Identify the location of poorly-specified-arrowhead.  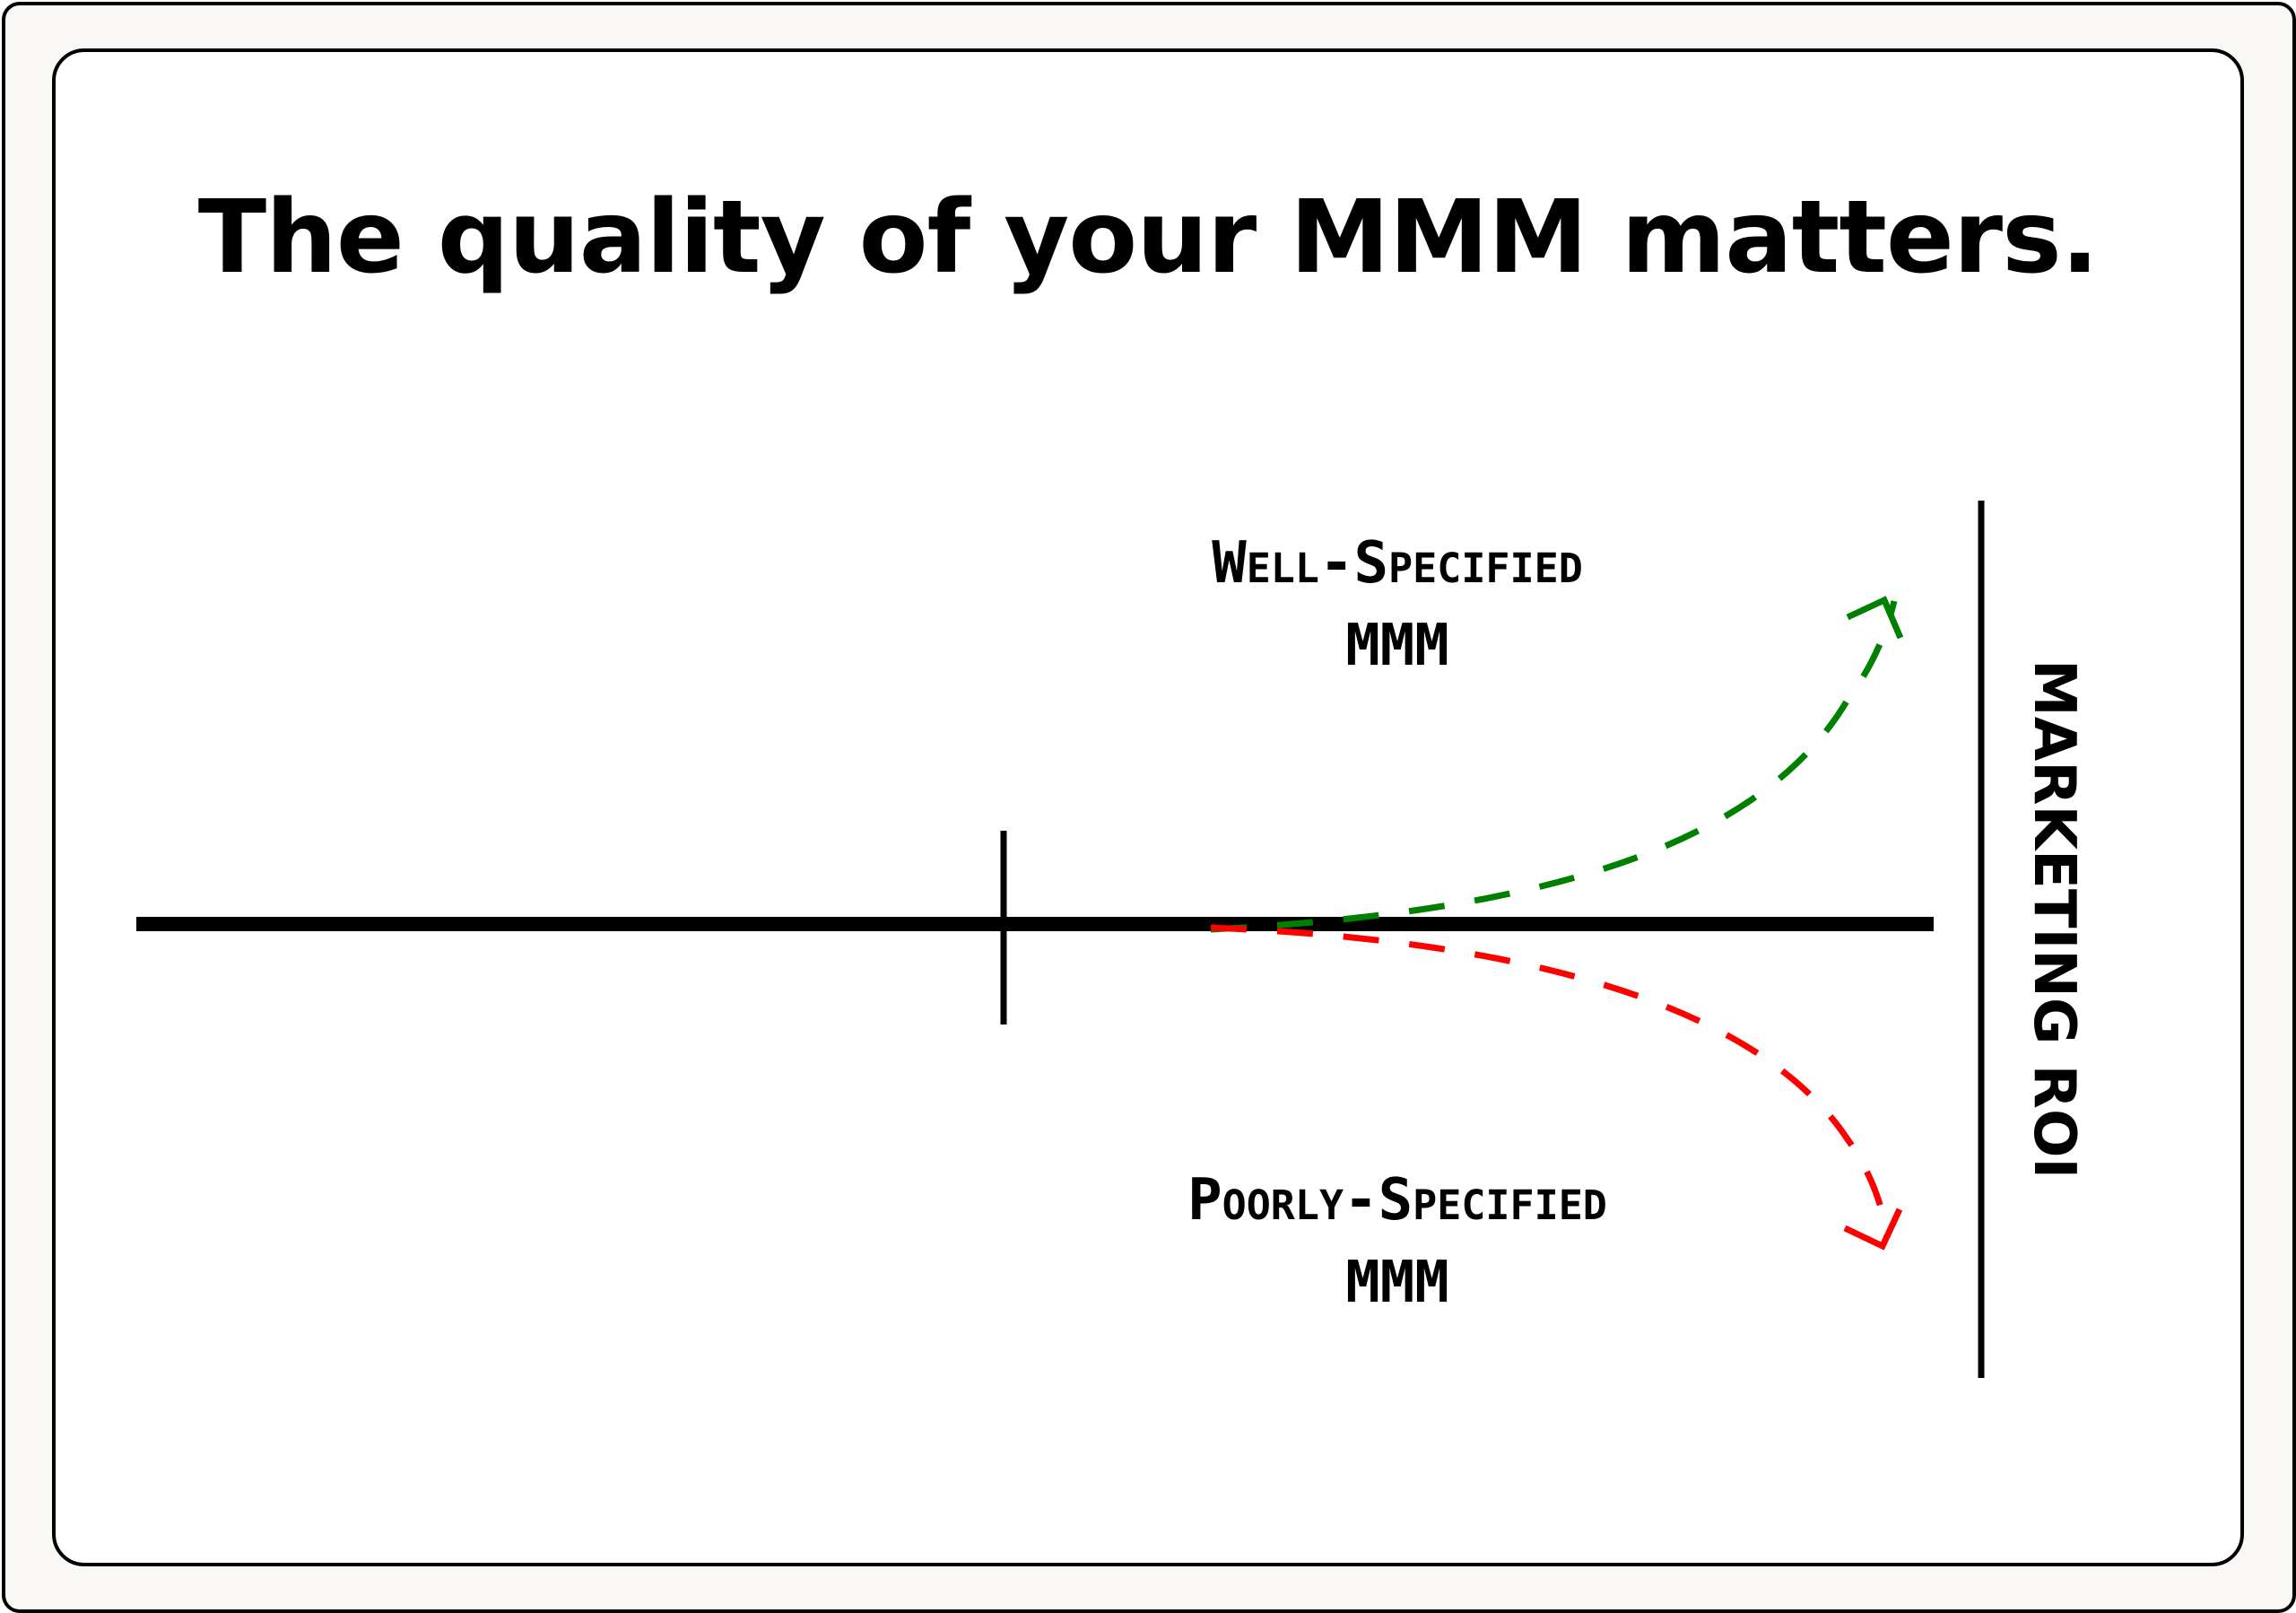
(1873, 1229).